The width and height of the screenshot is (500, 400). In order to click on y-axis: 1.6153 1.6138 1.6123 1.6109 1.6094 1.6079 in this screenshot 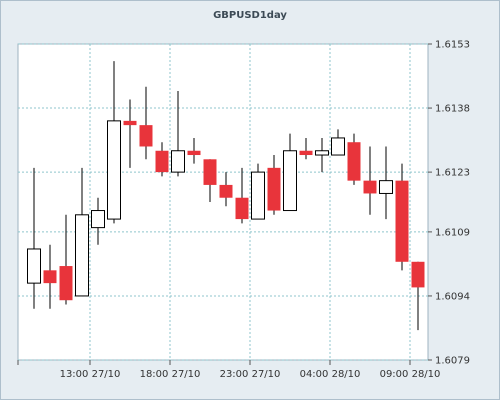, I will do `click(449, 203)`.